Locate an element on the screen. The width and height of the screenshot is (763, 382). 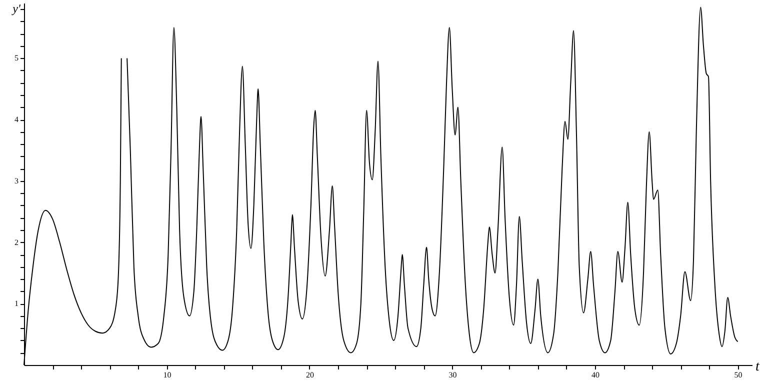
y-axis-title: y' is located at coordinates (16, 9).